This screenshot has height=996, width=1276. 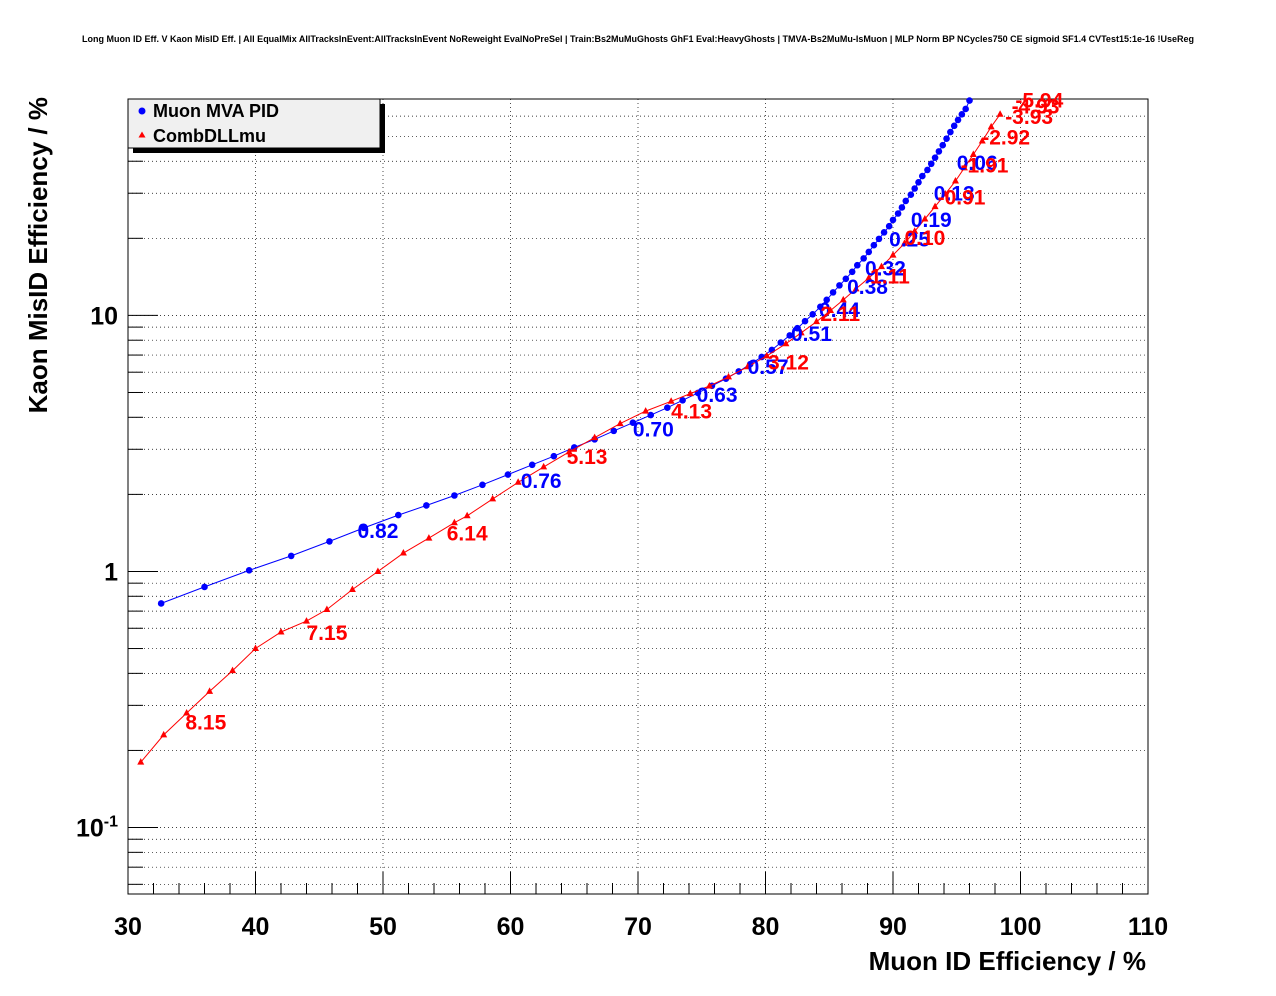 I want to click on data-label: -0.91, so click(x=962, y=198).